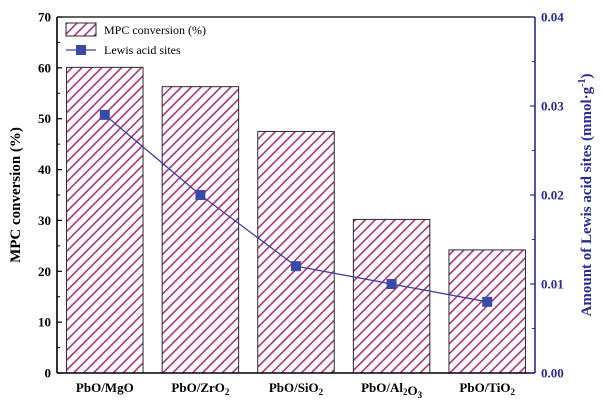 This screenshot has width=603, height=401. I want to click on right-tick-label-3: 0.03, so click(552, 106).